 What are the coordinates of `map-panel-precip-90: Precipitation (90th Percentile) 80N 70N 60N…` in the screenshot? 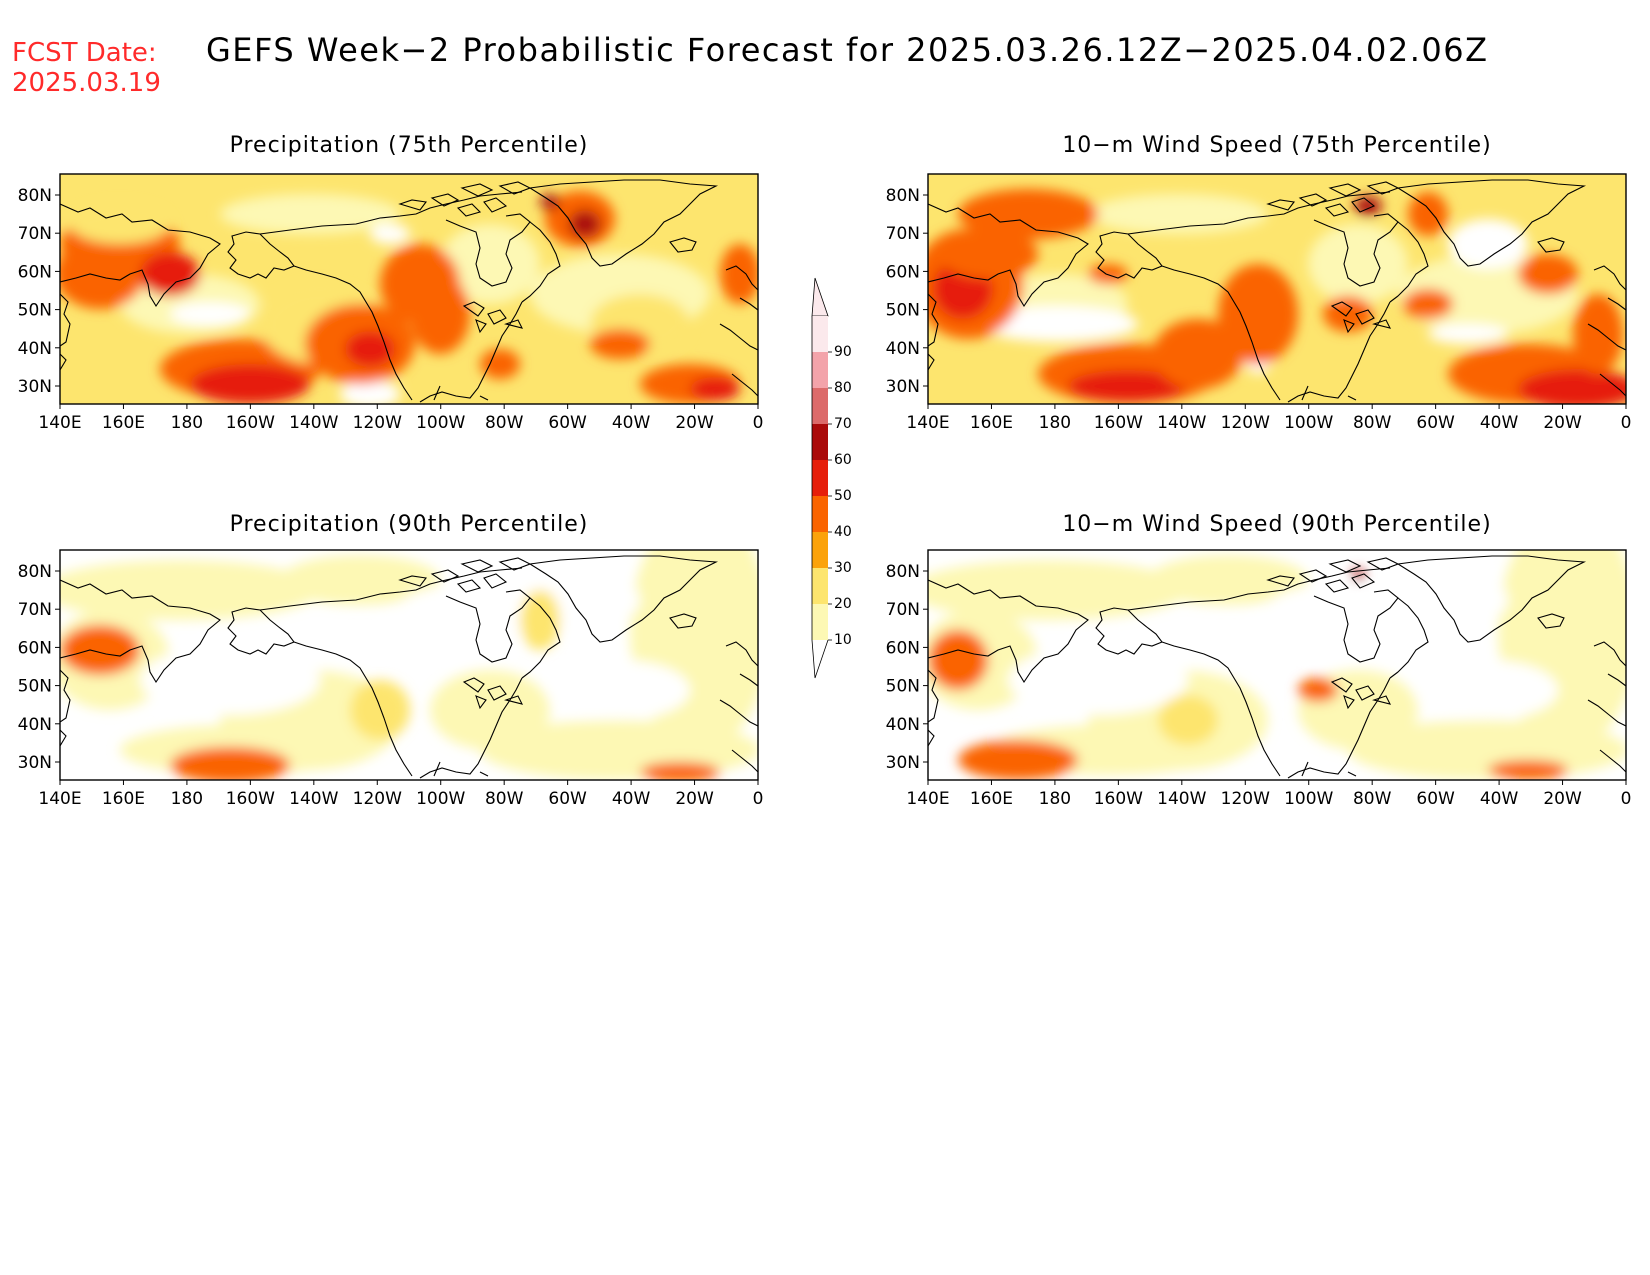 It's located at (391, 660).